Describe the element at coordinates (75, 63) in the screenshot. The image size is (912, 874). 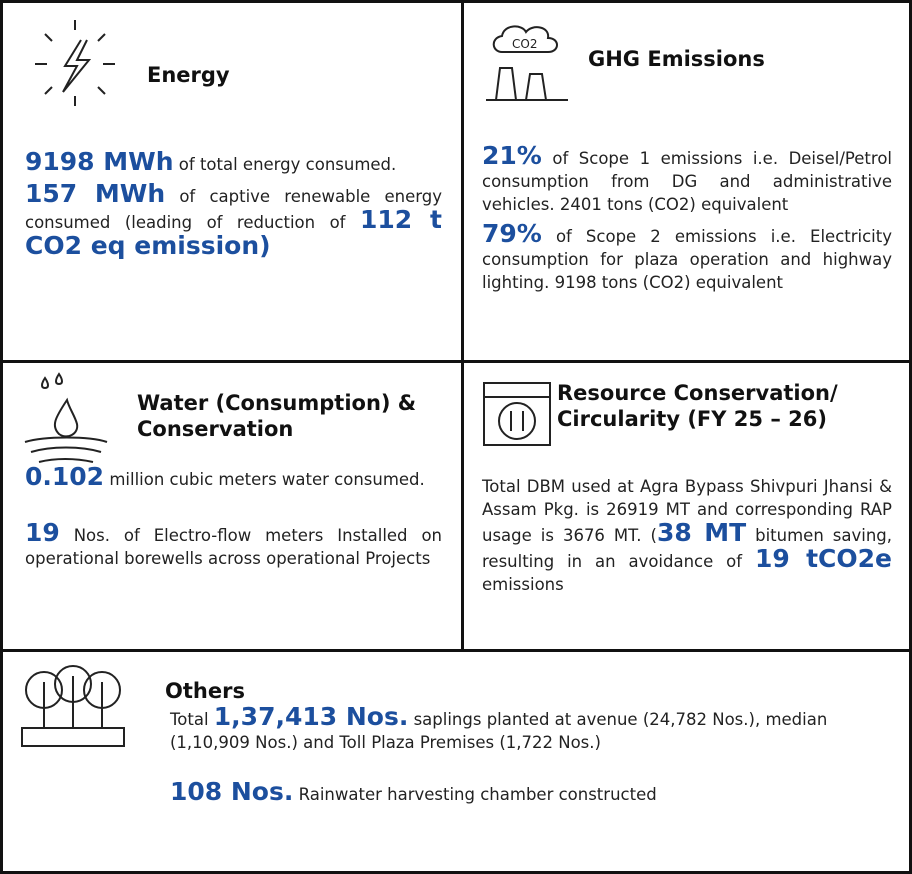
I see `energy-icon` at that location.